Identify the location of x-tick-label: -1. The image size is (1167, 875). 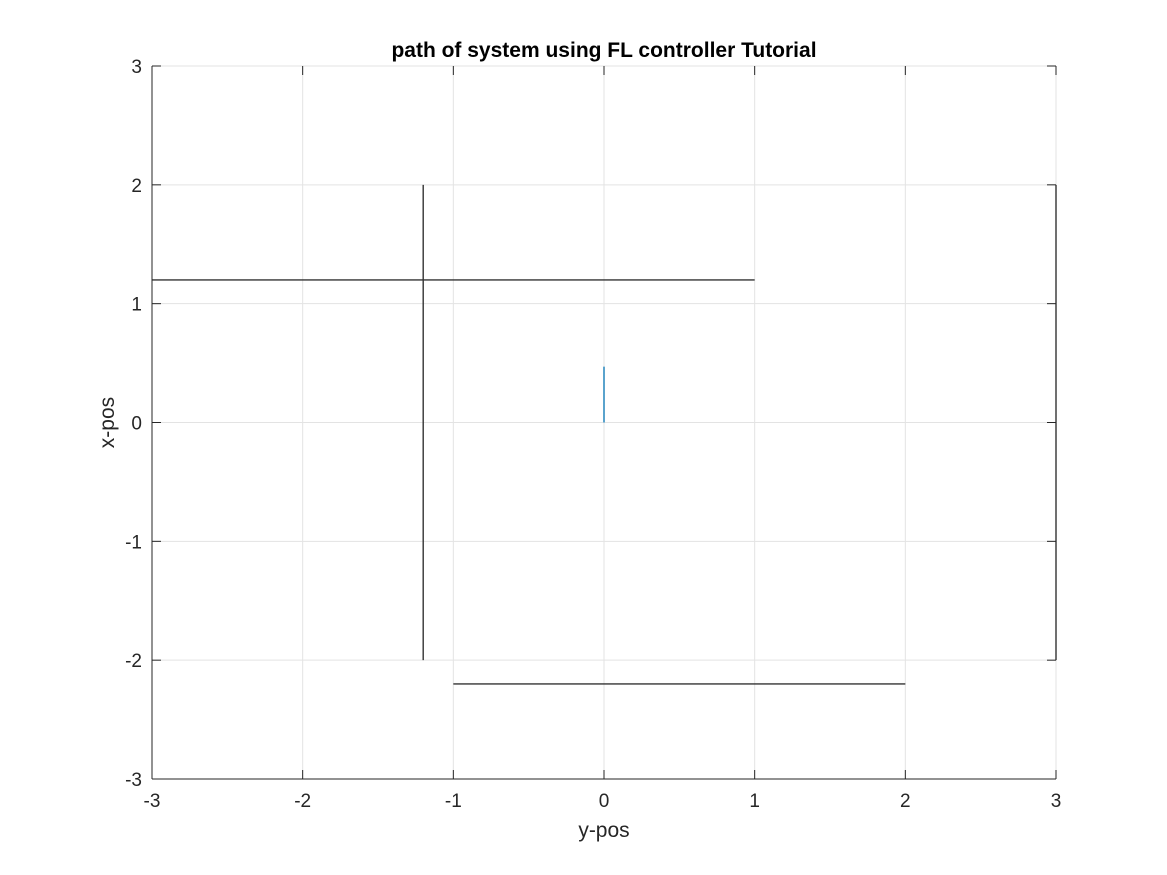
(453, 801).